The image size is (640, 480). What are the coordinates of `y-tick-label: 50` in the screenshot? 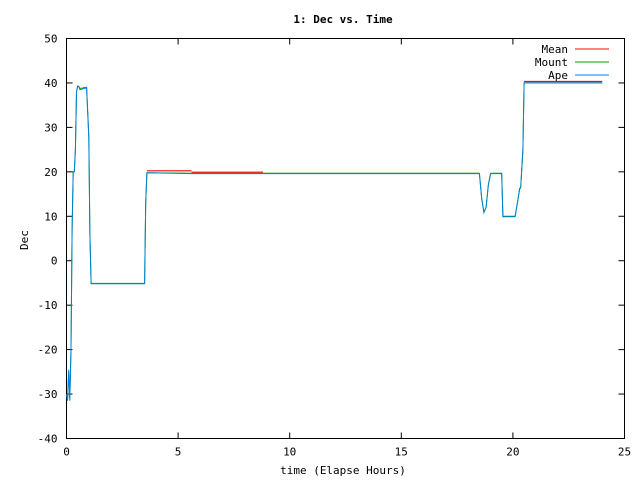 It's located at (50, 39).